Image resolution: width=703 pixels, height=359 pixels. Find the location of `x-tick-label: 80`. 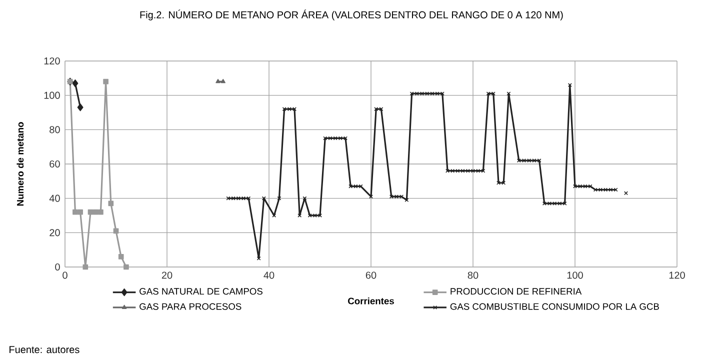

x-tick-label: 80 is located at coordinates (473, 275).